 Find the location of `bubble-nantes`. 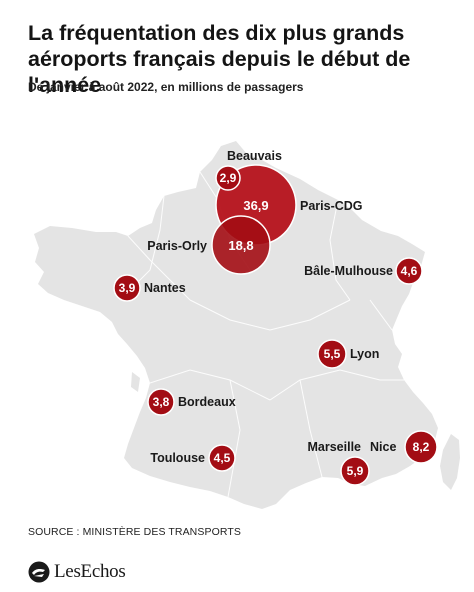

bubble-nantes is located at coordinates (127, 288).